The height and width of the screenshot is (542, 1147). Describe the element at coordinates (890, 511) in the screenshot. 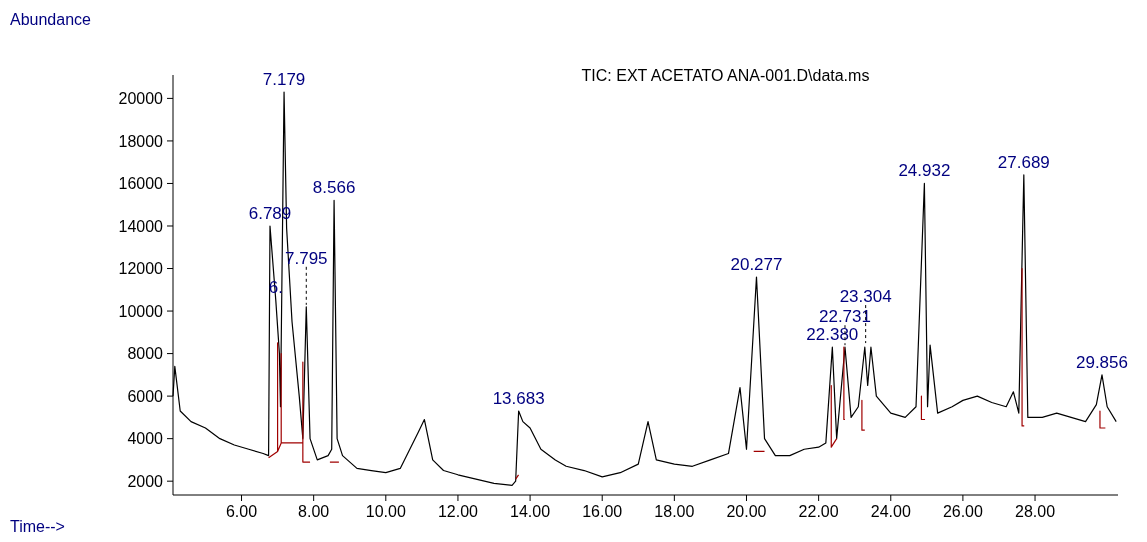

I see `x-tick-label: 24.00` at that location.